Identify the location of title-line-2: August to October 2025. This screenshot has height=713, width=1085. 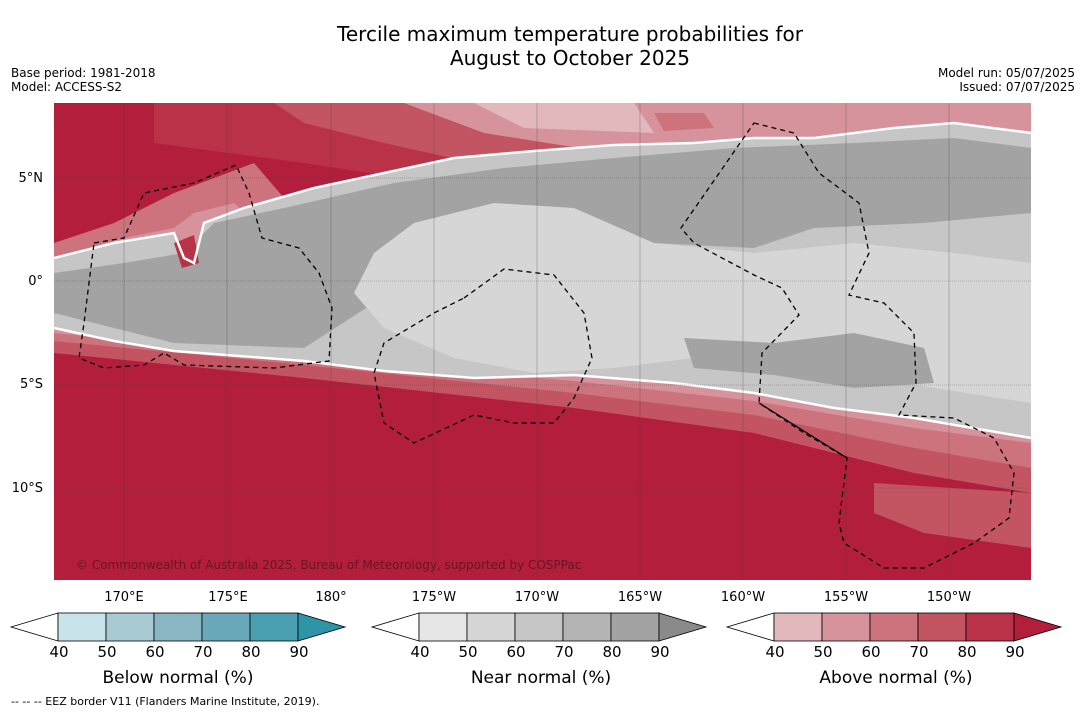
(570, 58).